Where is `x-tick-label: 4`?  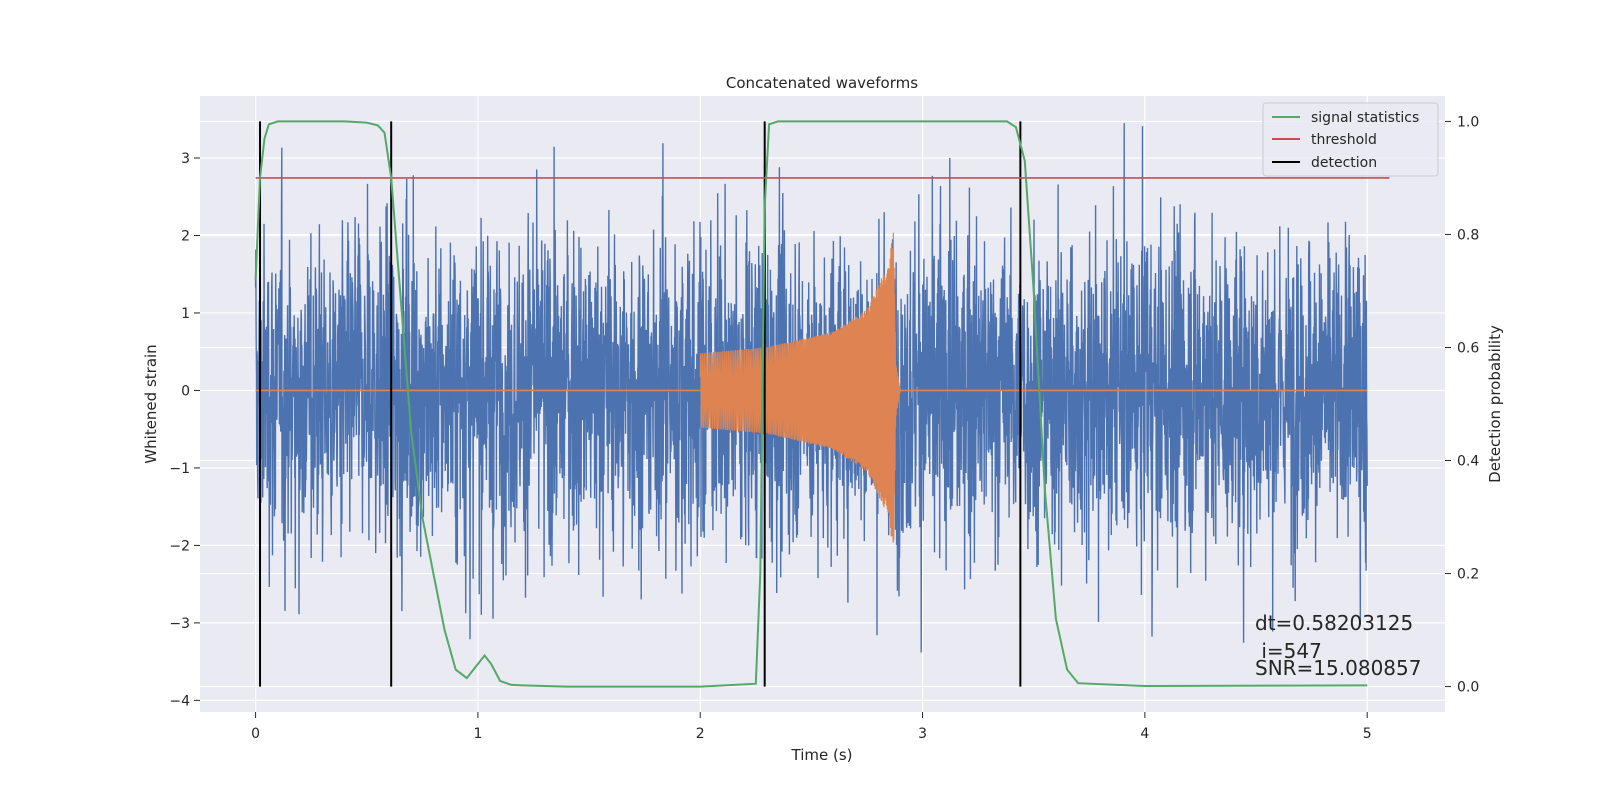 x-tick-label: 4 is located at coordinates (1144, 734).